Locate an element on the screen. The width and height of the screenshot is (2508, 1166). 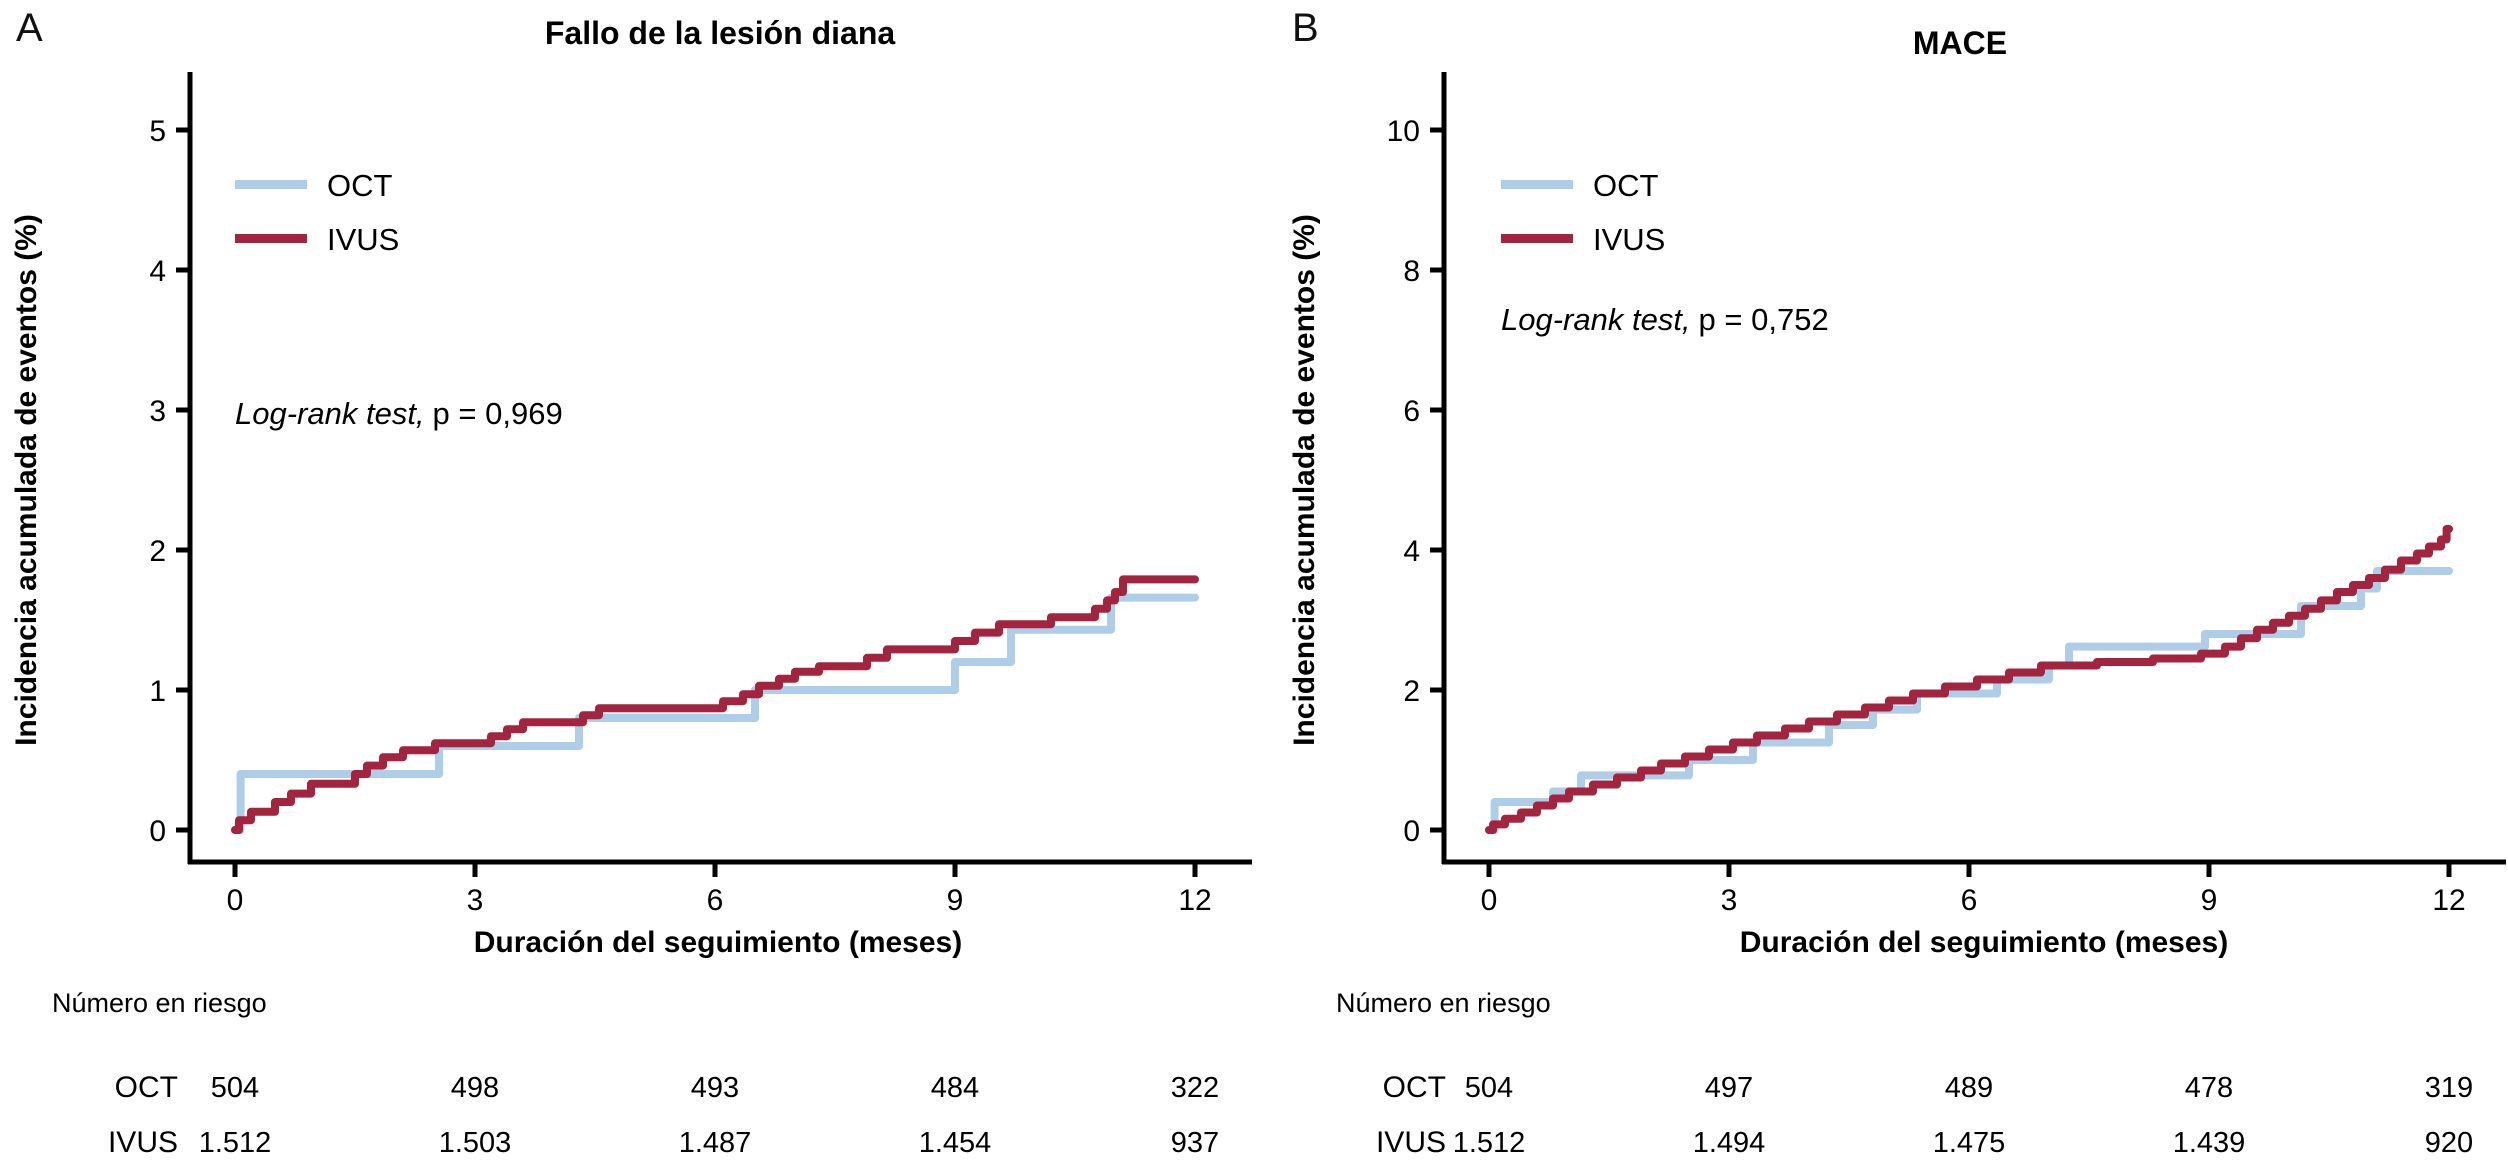
panel-b-risk-row-oct-label: OCT is located at coordinates (1414, 1087).